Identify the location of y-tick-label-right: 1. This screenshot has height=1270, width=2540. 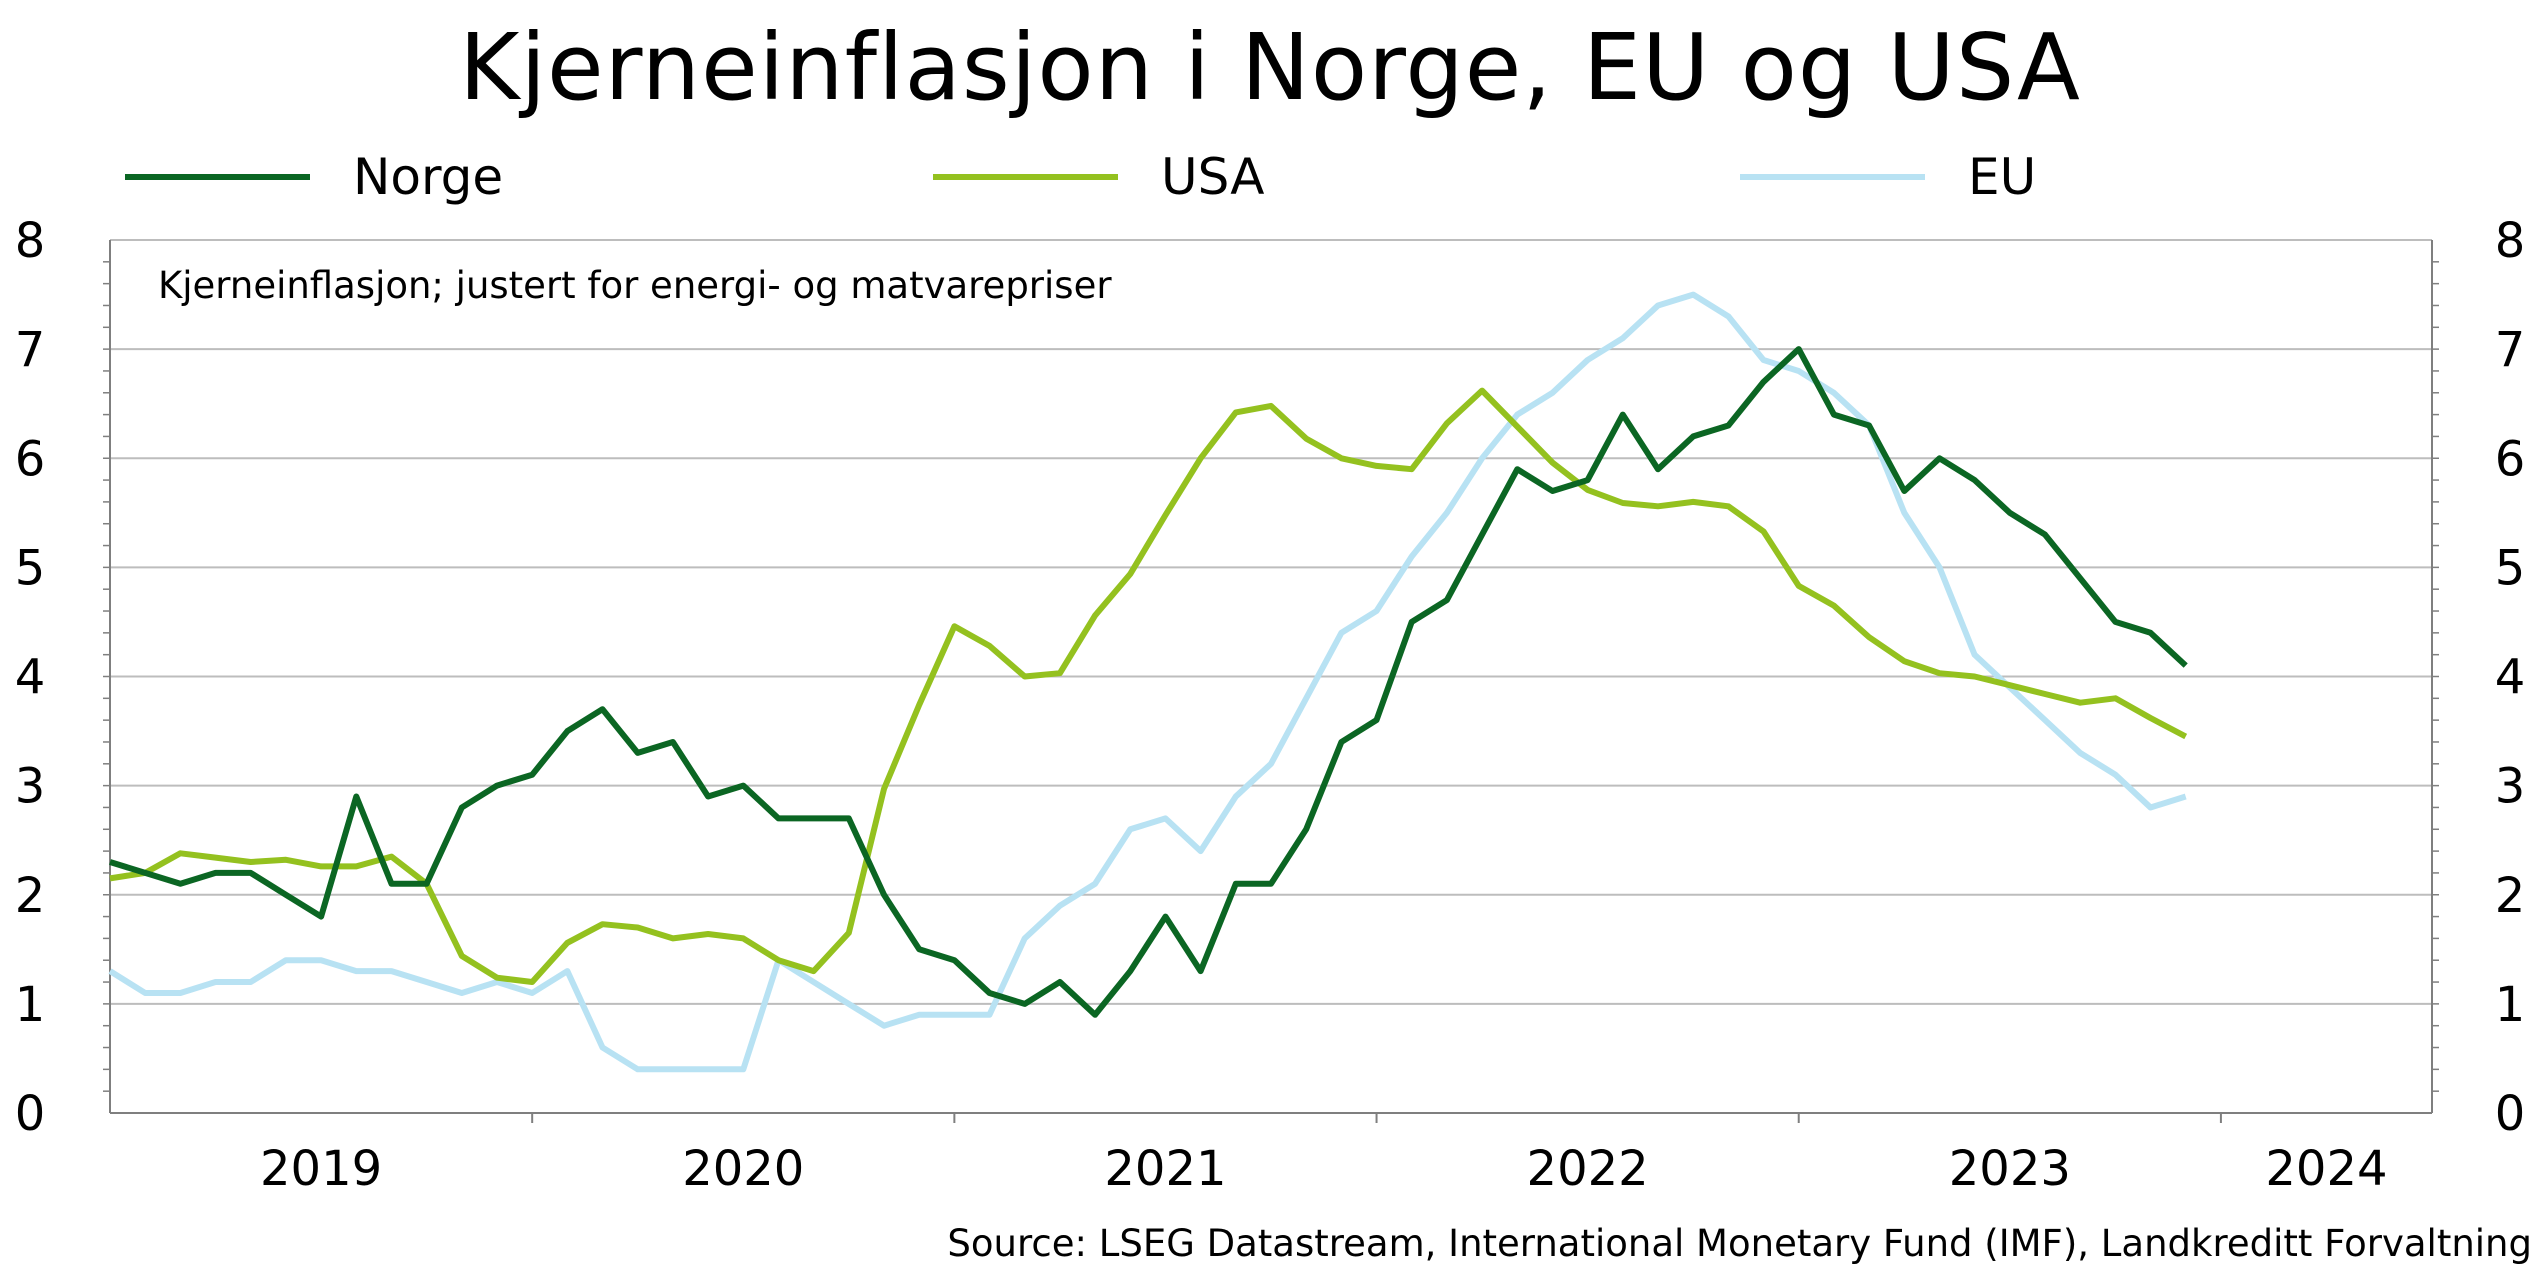
(2510, 1005).